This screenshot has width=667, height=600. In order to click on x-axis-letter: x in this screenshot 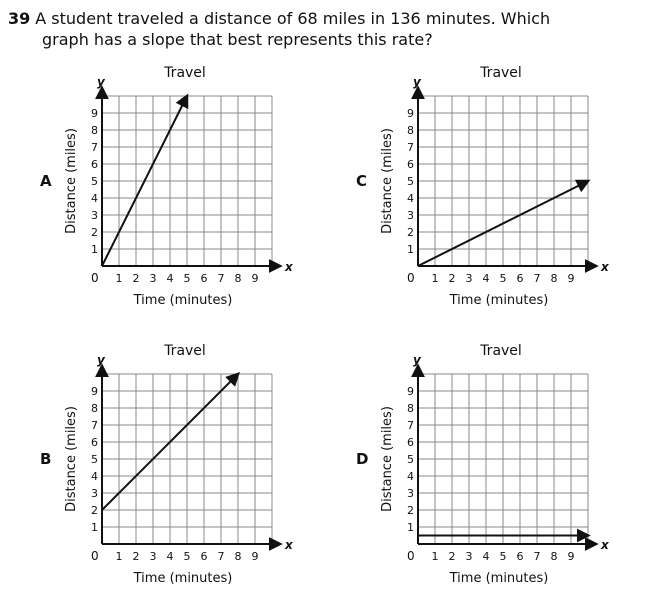, I will do `click(605, 267)`.